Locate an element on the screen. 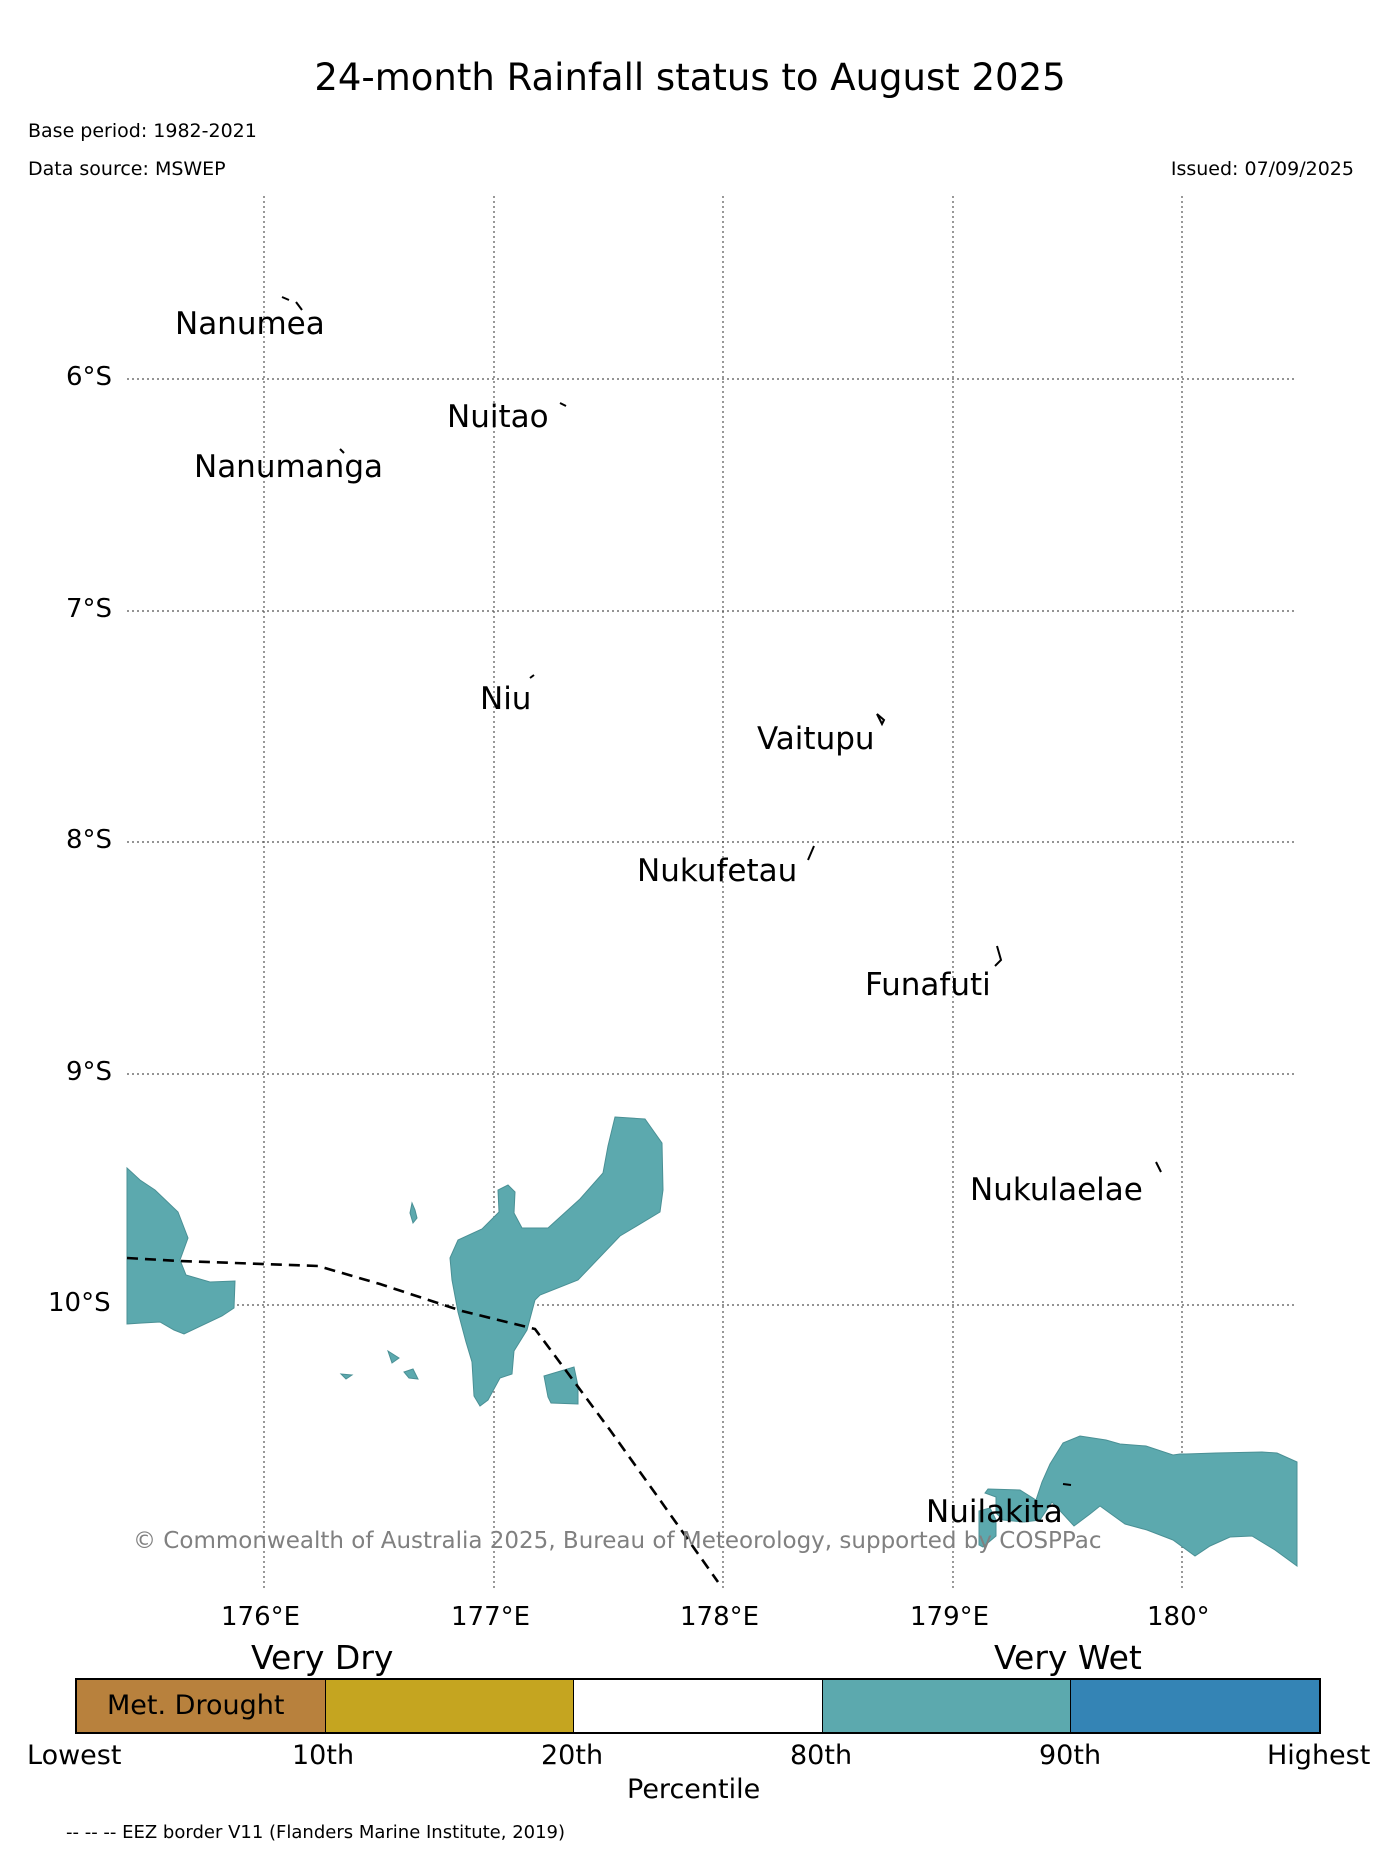 This screenshot has width=1380, height=1862. island-nanumea-b is located at coordinates (299, 306).